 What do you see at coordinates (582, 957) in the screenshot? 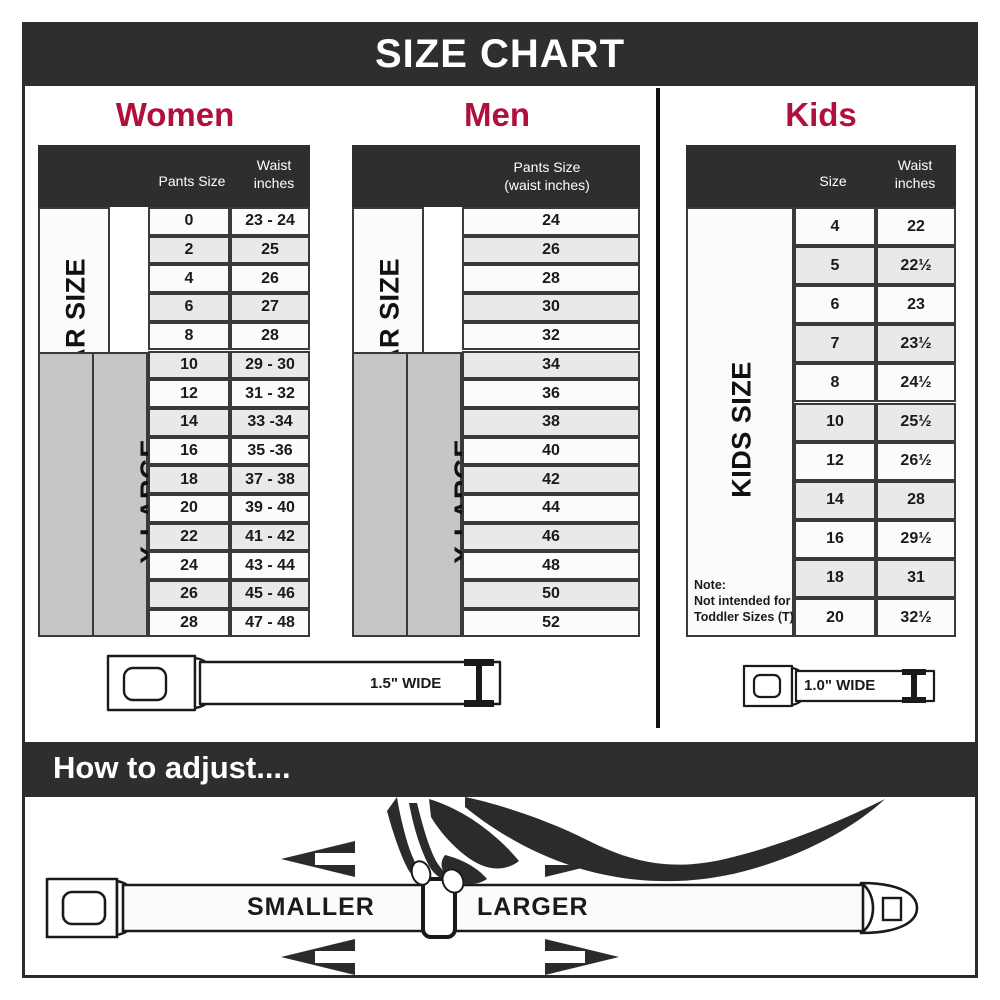
I see `arrow-larger-bottom` at bounding box center [582, 957].